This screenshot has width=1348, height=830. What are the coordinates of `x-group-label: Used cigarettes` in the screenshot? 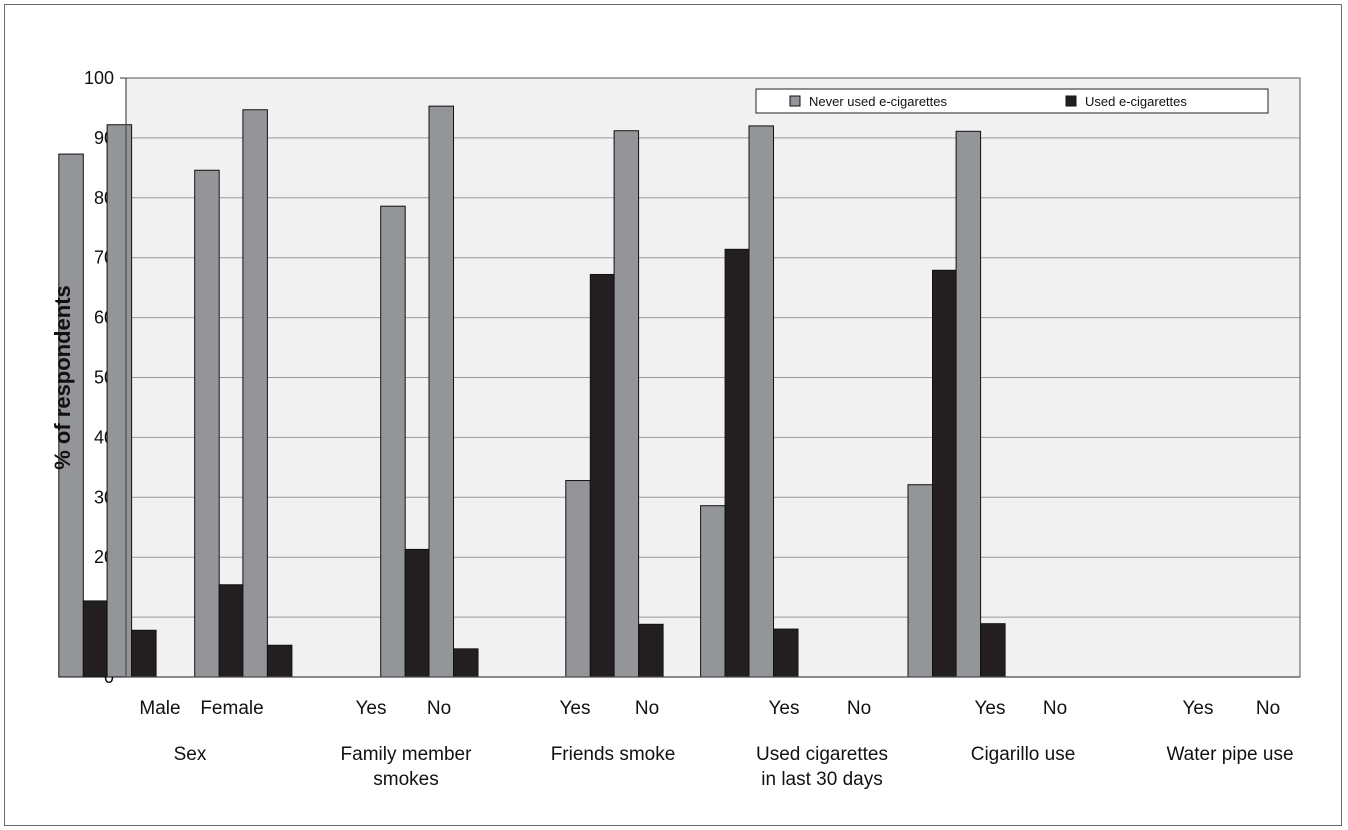 It's located at (822, 754).